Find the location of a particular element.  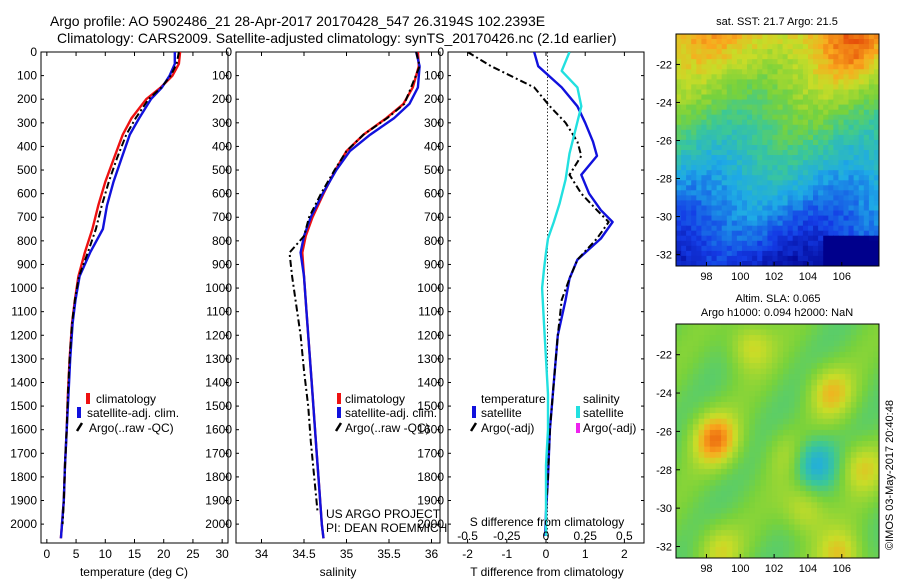

x-tick-label: 34.5 is located at coordinates (304, 554).